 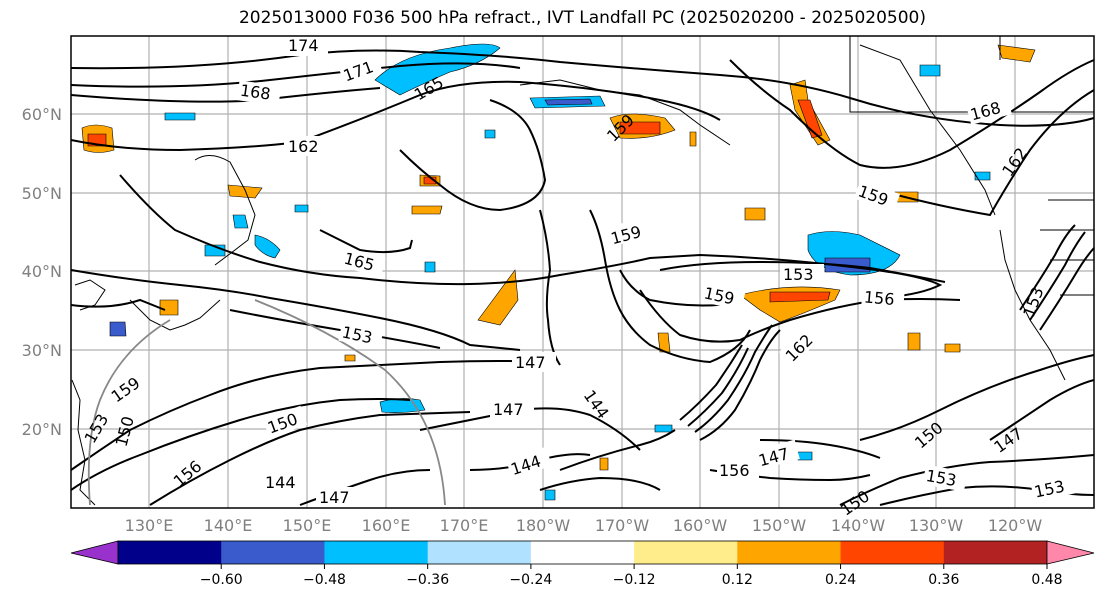 What do you see at coordinates (149, 525) in the screenshot?
I see `lon-label: 130°E` at bounding box center [149, 525].